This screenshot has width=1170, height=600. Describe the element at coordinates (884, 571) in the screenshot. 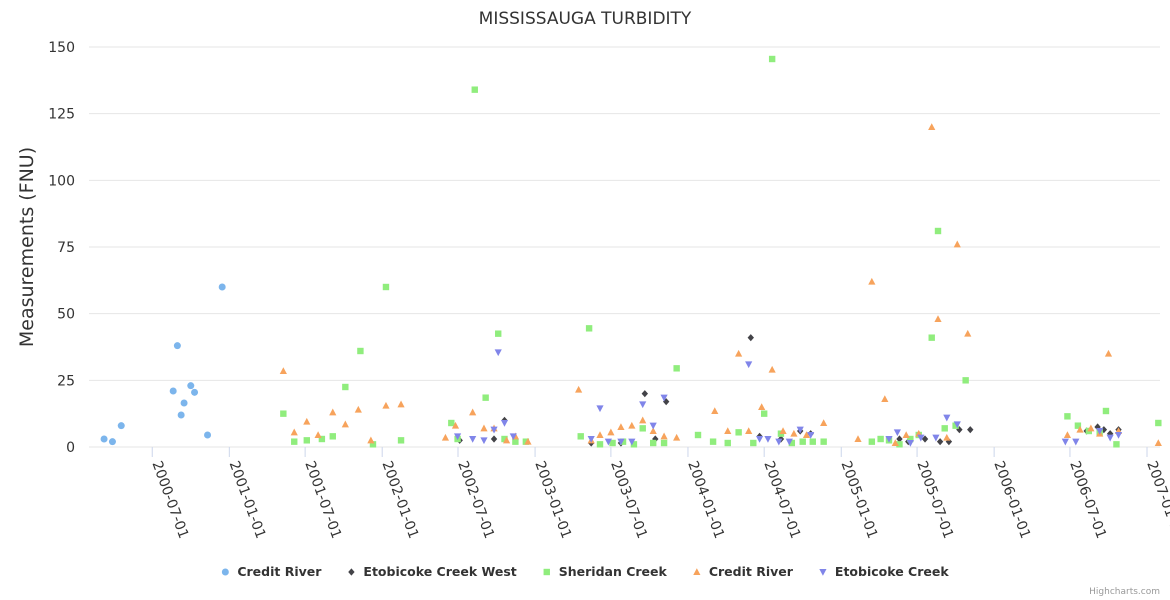

I see `legend-item: Etobicoke Creek` at that location.